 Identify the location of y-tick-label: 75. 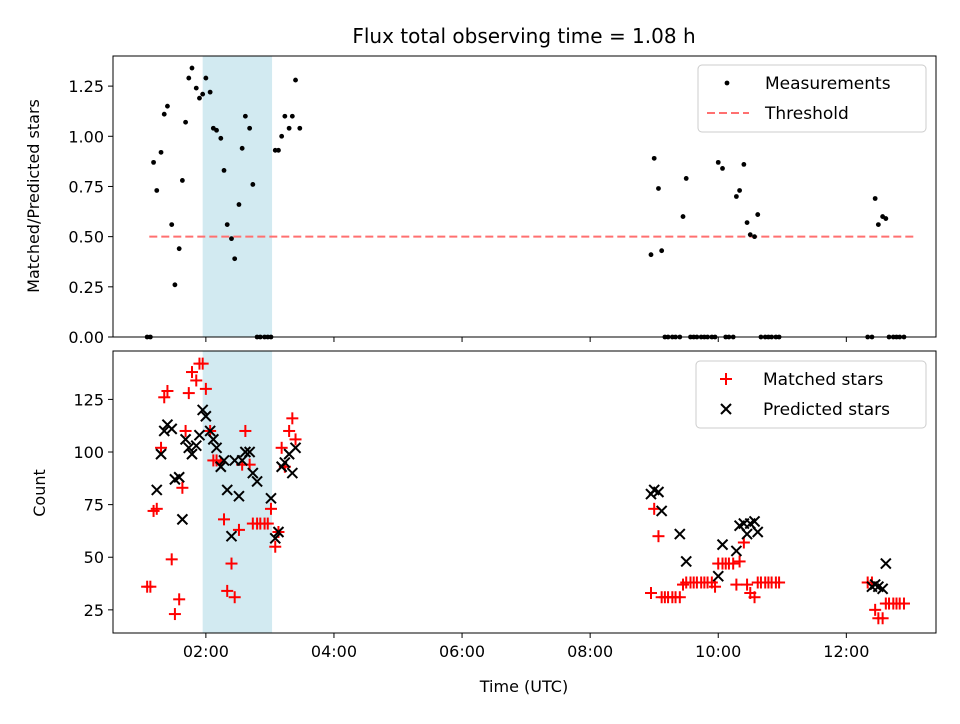
(94, 505).